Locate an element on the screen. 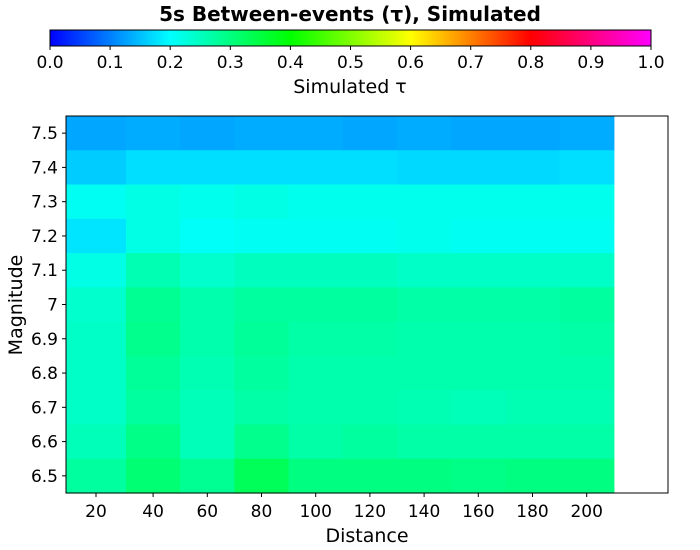  colorbar-tick-label: 0.4 is located at coordinates (290, 63).